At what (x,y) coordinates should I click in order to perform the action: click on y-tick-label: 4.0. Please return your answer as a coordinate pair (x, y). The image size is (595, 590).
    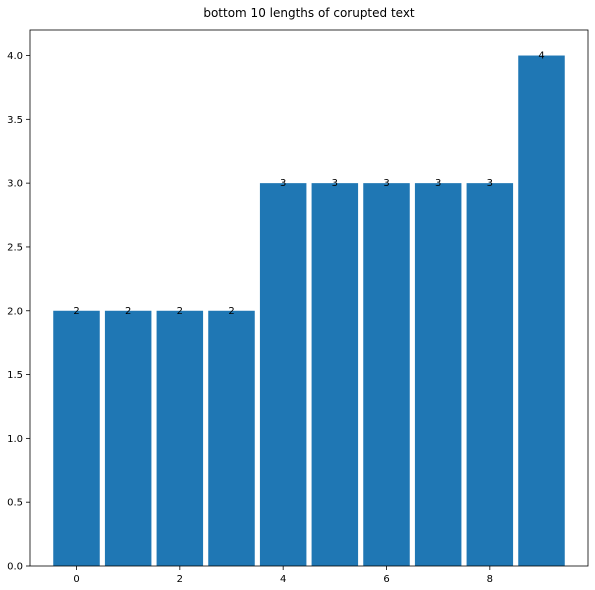
    Looking at the image, I should click on (15, 56).